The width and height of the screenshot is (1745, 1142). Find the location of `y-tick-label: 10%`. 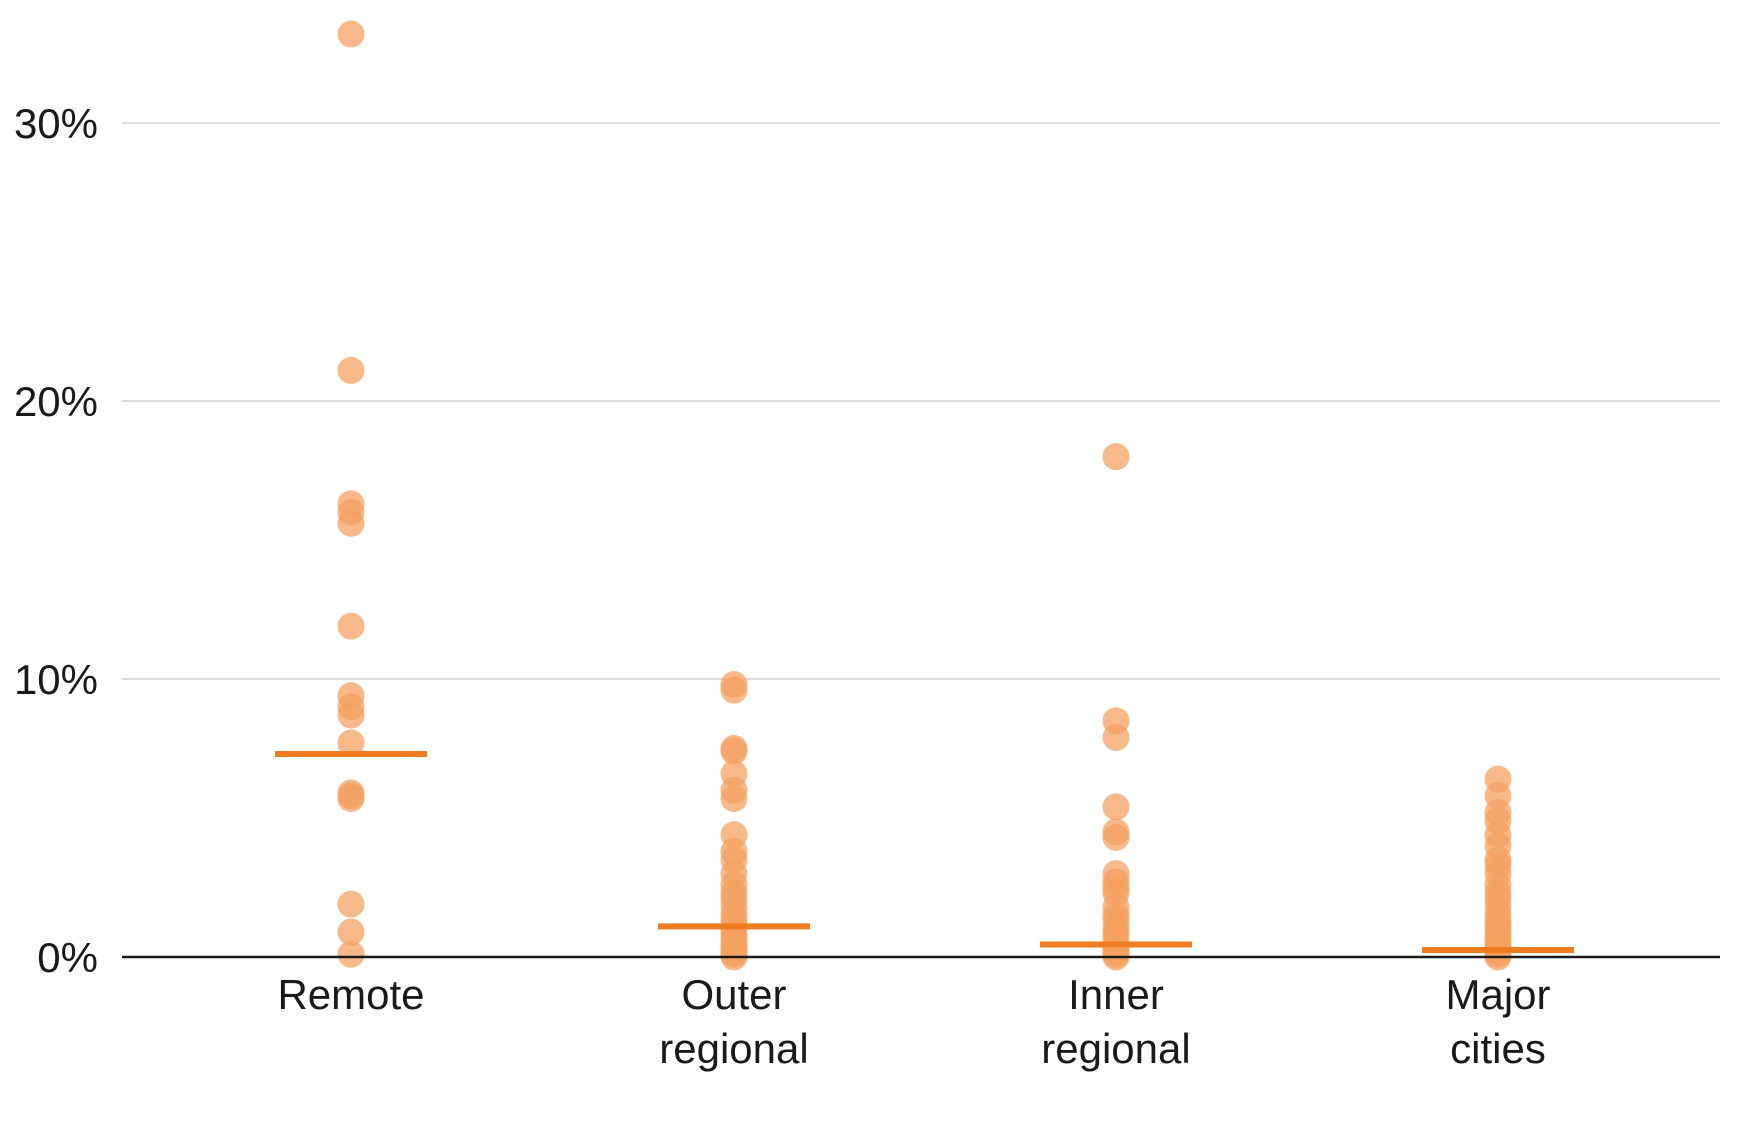

y-tick-label: 10% is located at coordinates (56, 679).